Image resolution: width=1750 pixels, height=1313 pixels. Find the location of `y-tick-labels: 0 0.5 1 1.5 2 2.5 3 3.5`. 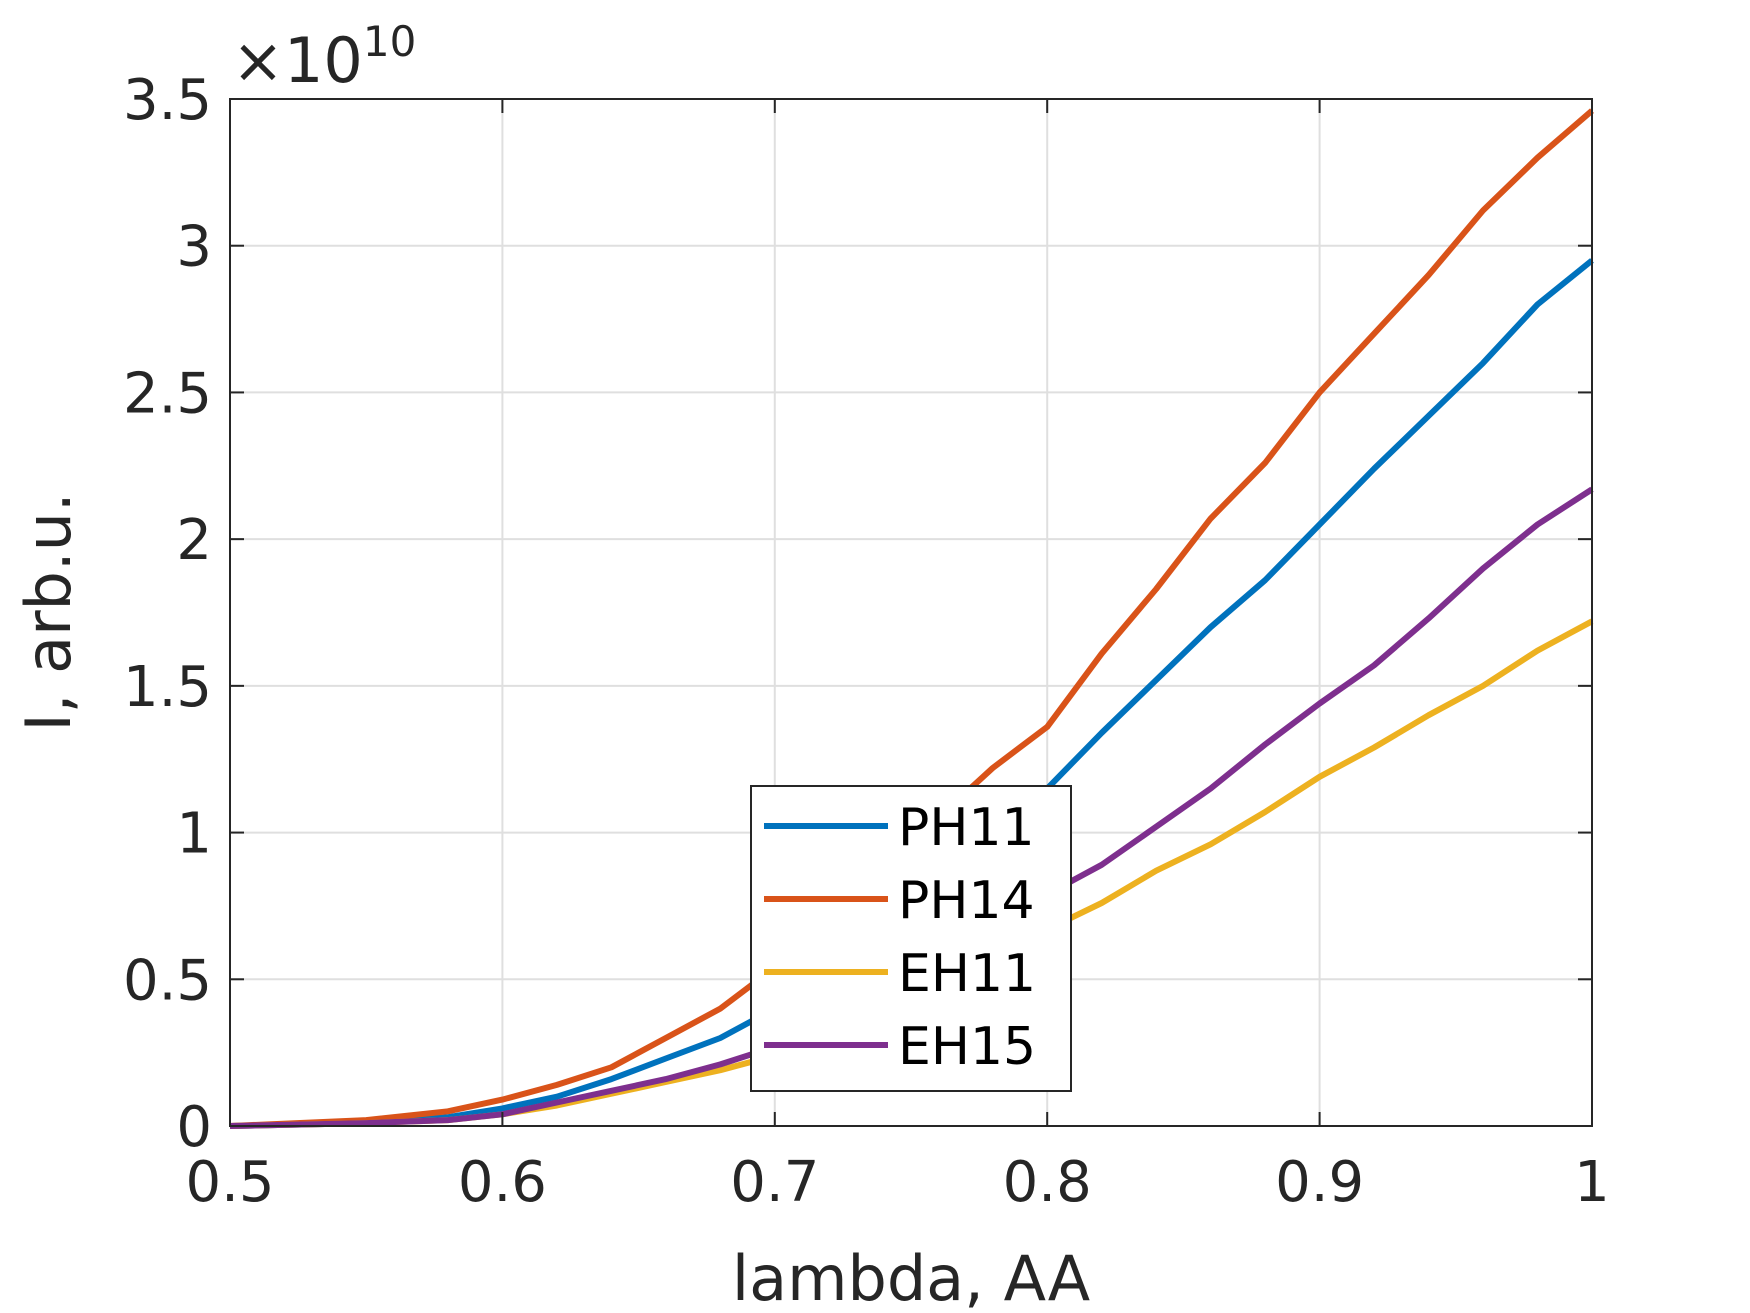

y-tick-labels: 0 0.5 1 1.5 2 2.5 3 3.5 is located at coordinates (167, 614).